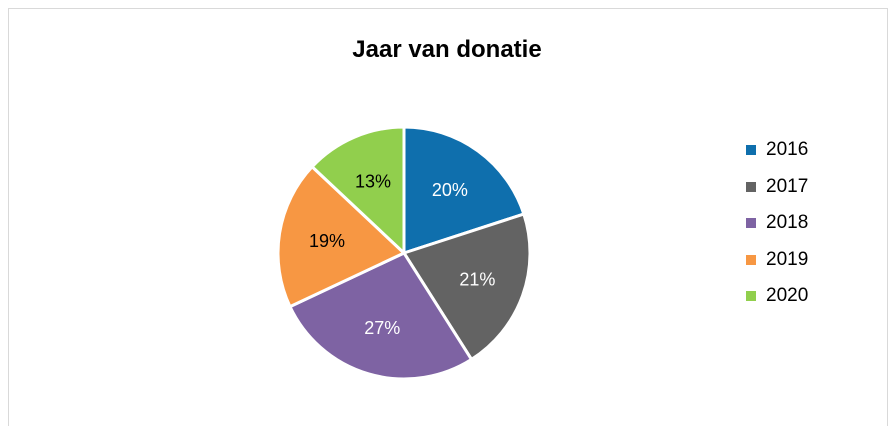 Image resolution: width=894 pixels, height=428 pixels. What do you see at coordinates (787, 150) in the screenshot?
I see `legend-label: 2016` at bounding box center [787, 150].